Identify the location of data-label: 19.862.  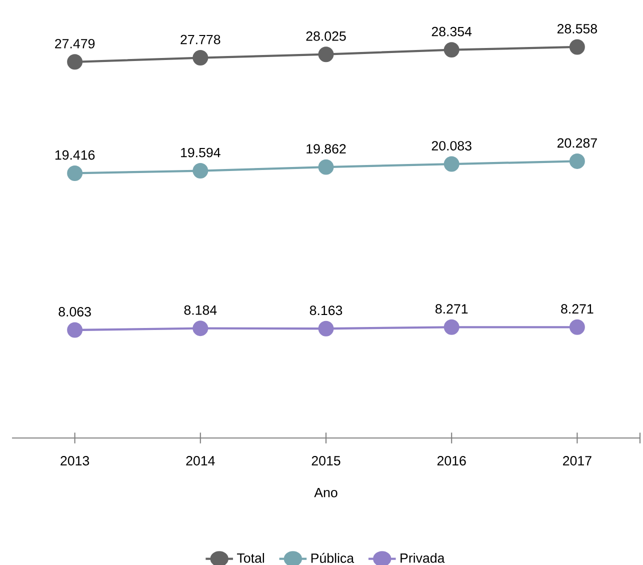
(326, 149).